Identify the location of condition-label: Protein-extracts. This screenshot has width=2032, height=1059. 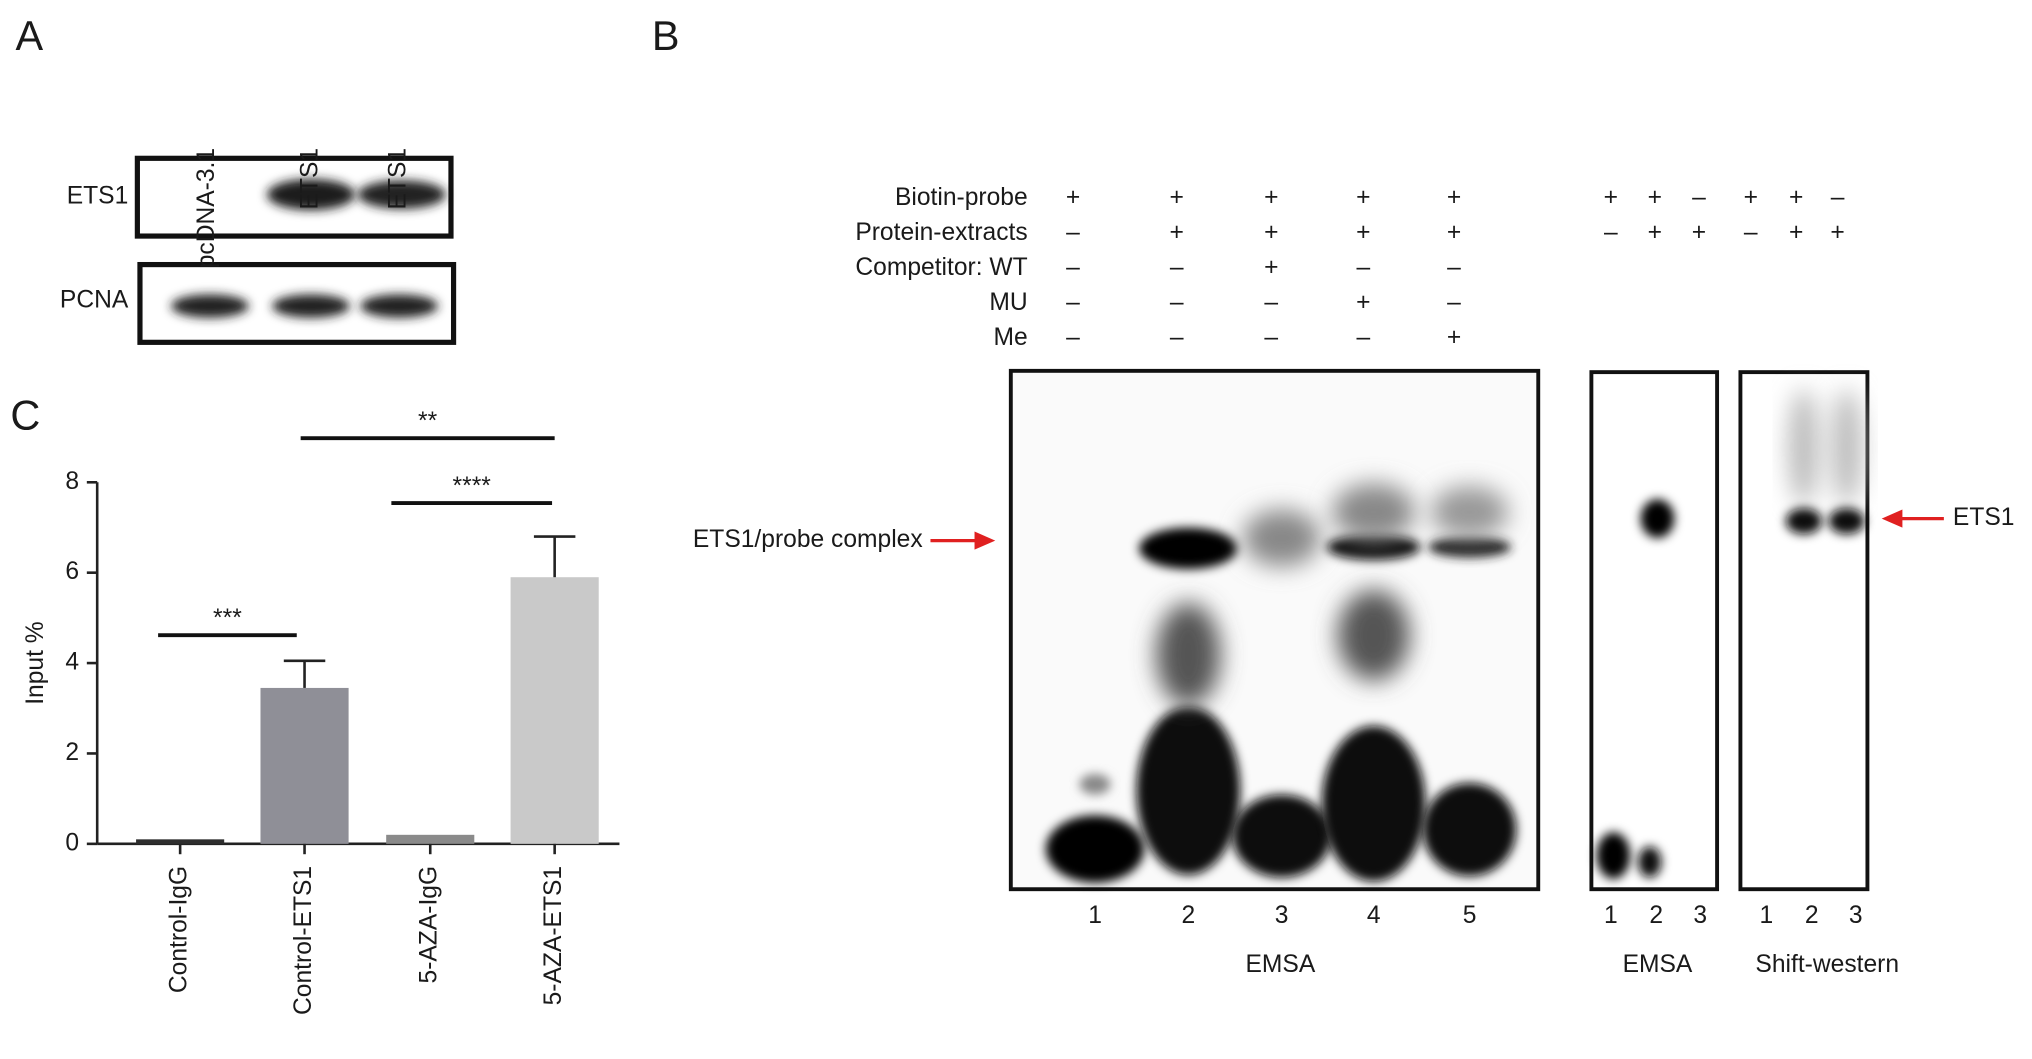
(941, 232).